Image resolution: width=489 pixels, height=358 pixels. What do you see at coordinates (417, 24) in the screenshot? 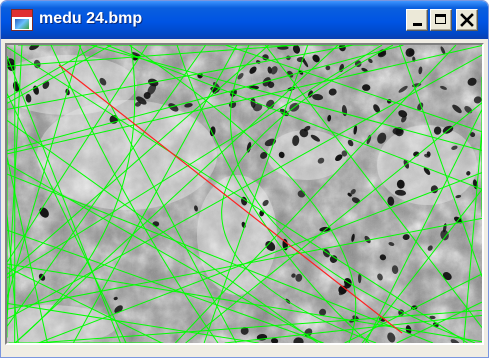
I see `minimize-icon` at bounding box center [417, 24].